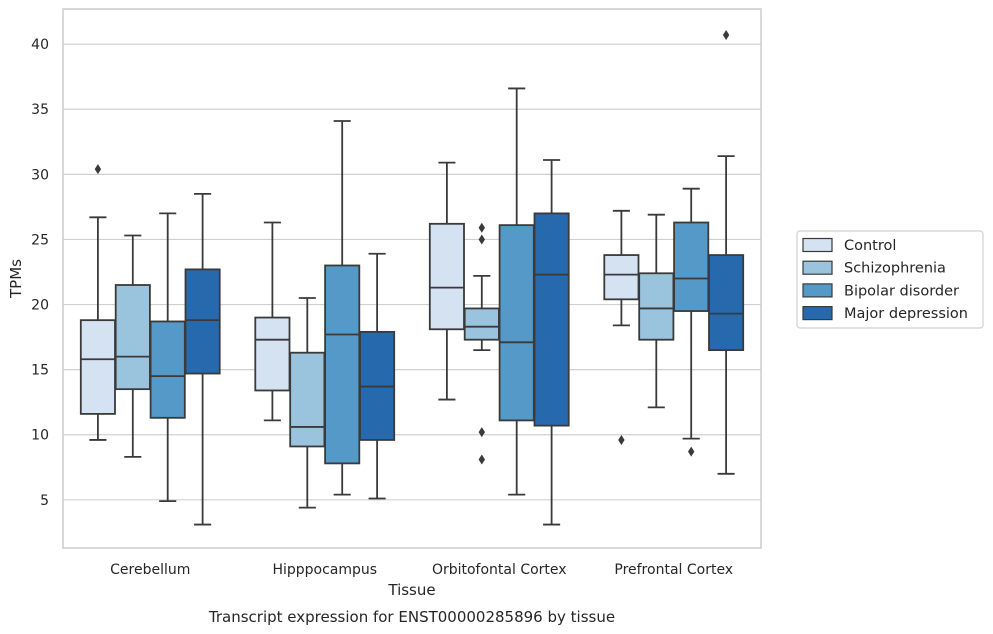 Image resolution: width=993 pixels, height=634 pixels. I want to click on y-tick-label: 30, so click(40, 175).